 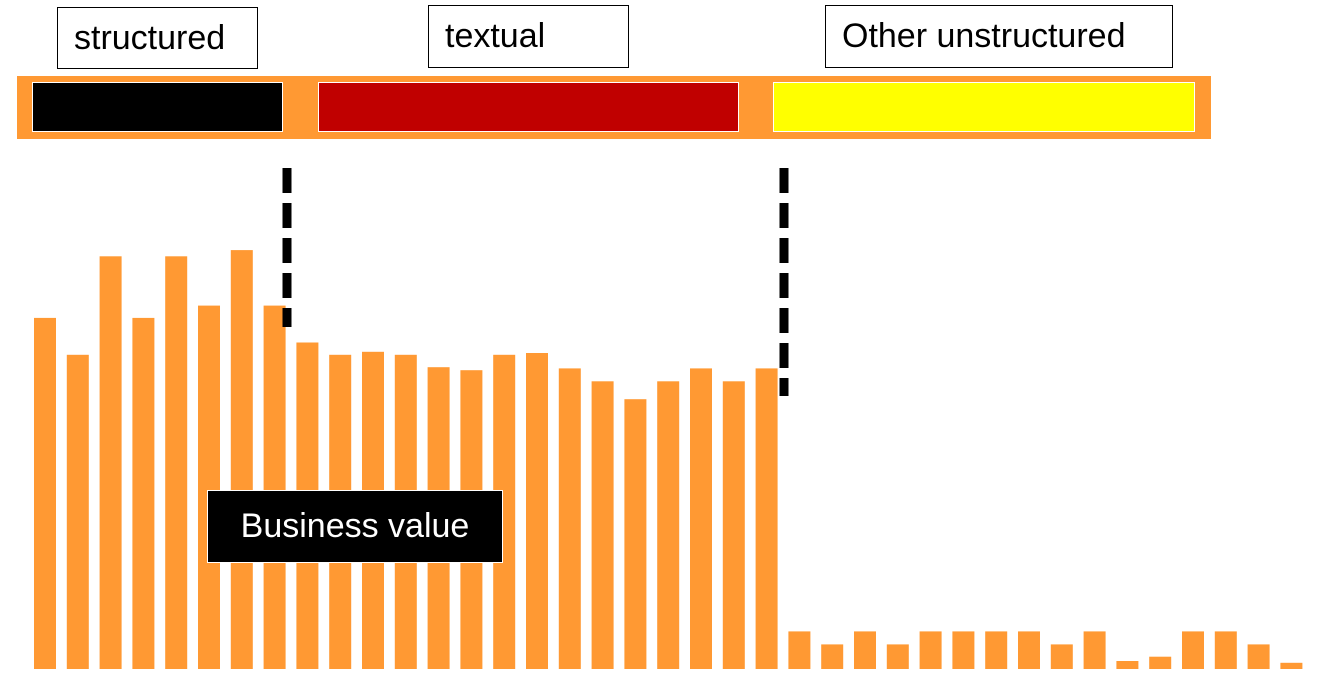 What do you see at coordinates (984, 107) in the screenshot?
I see `segment-other-unstructured` at bounding box center [984, 107].